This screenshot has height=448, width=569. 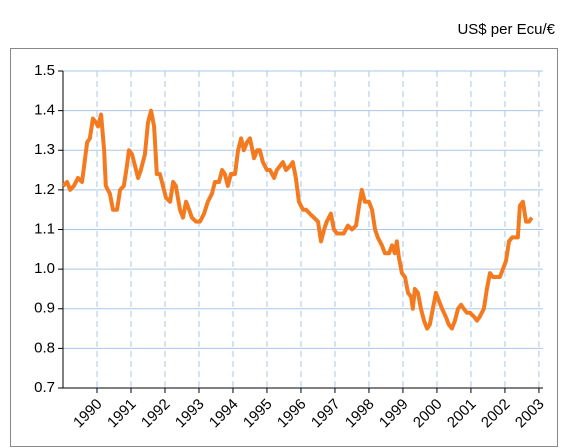 What do you see at coordinates (44, 228) in the screenshot?
I see `y-tick-label: 1.1` at bounding box center [44, 228].